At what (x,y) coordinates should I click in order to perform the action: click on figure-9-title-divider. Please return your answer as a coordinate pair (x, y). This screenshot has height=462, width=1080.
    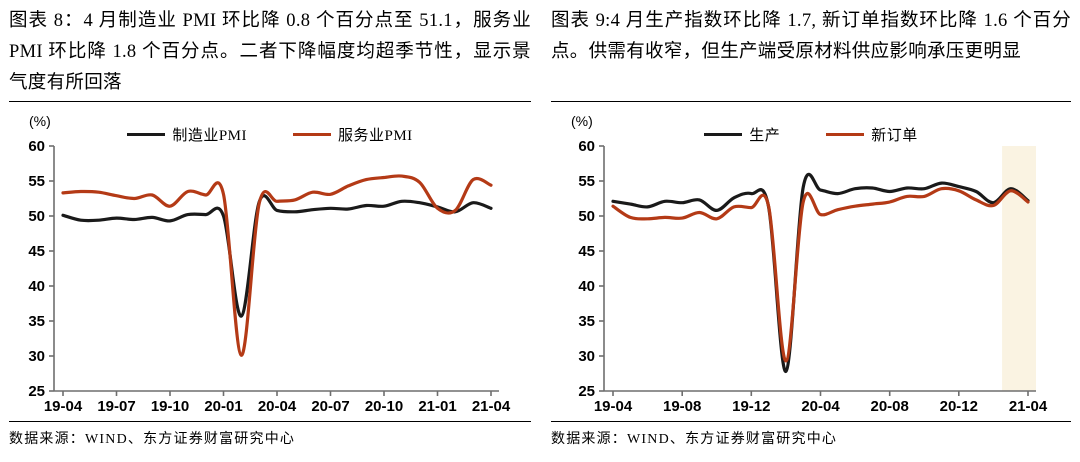
    Looking at the image, I should click on (811, 101).